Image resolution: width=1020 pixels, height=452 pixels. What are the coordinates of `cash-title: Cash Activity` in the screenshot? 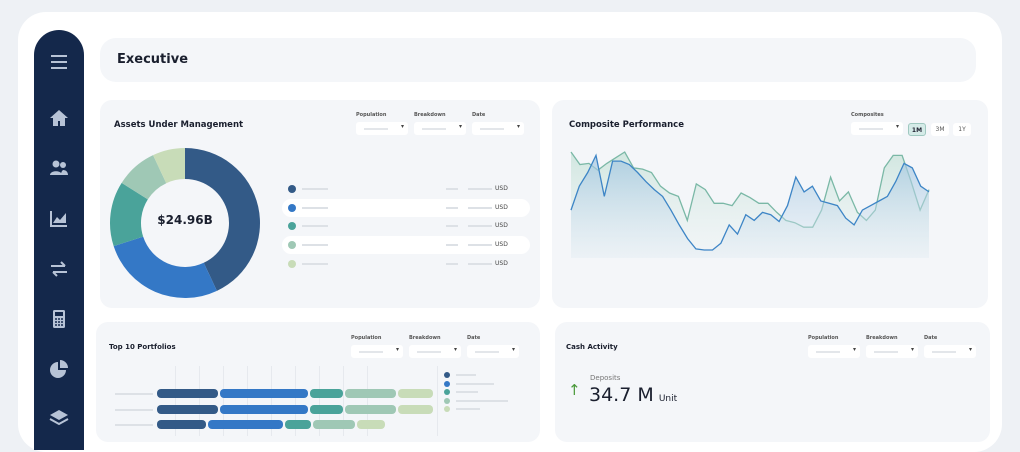 It's located at (592, 347).